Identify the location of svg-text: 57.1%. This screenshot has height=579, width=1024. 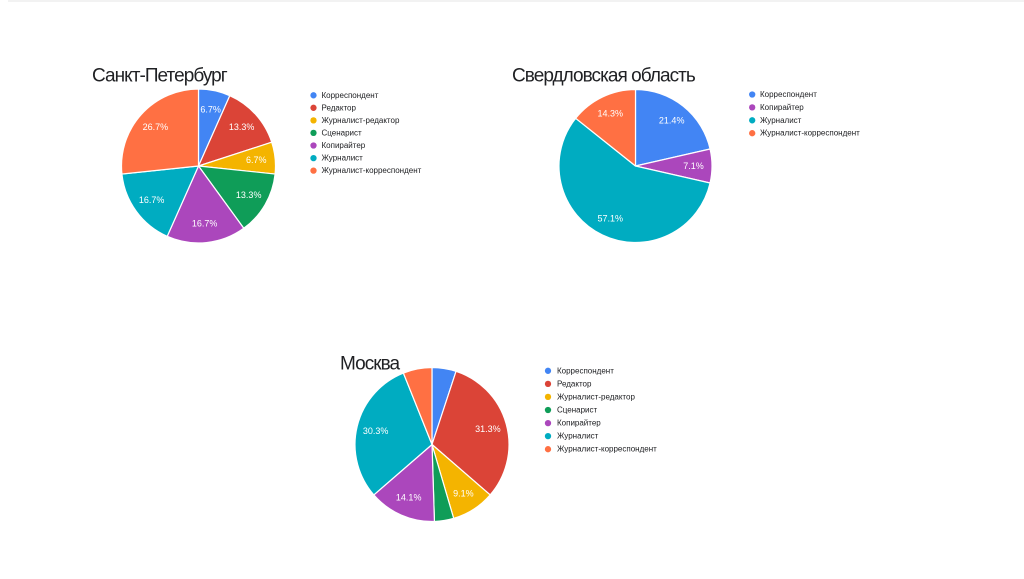
(611, 218).